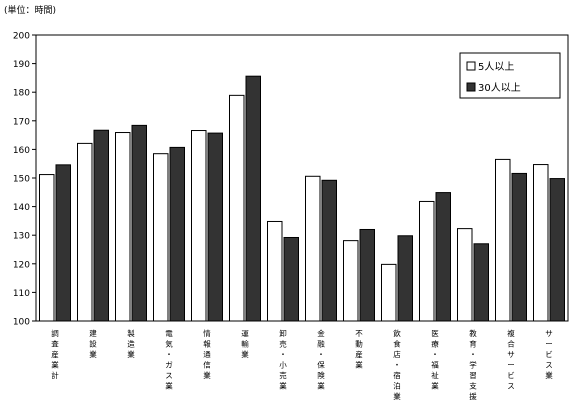  I want to click on y-axis: 100 110 120 130 140 150 160 170 180 190 200, so click(24, 180).